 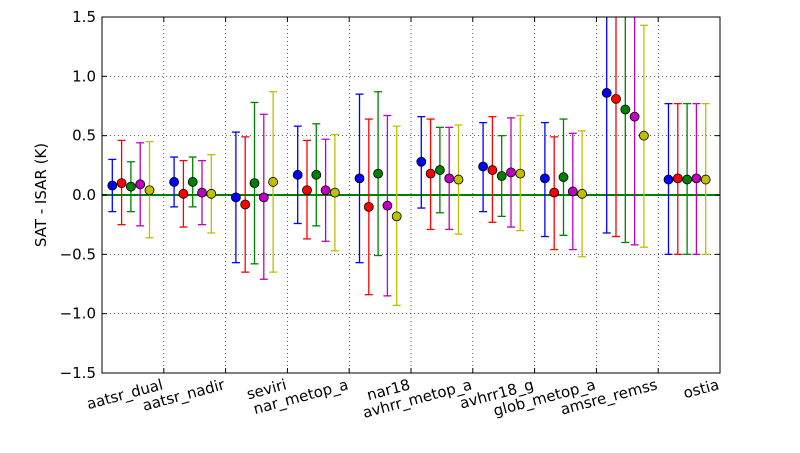 I want to click on y-tick-label: 1.0, so click(x=84, y=76).